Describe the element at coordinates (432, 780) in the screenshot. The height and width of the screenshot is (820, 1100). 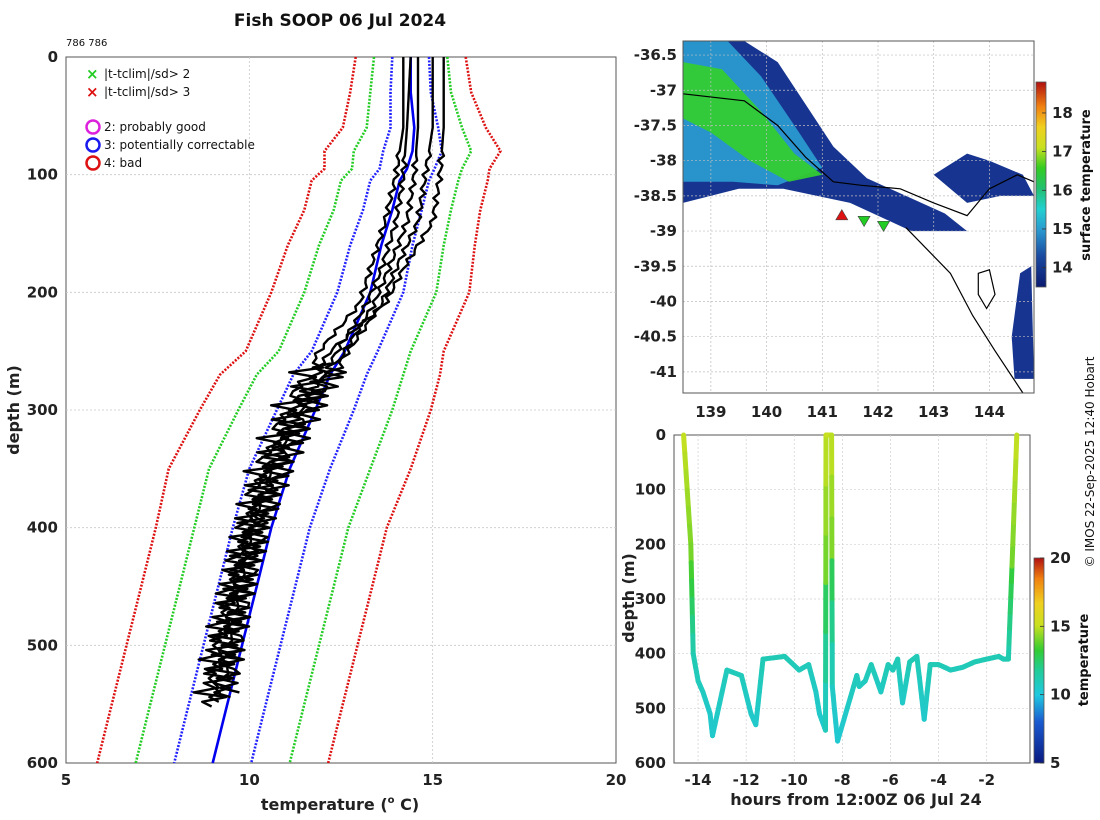
I see `x-tick-label: 15` at that location.